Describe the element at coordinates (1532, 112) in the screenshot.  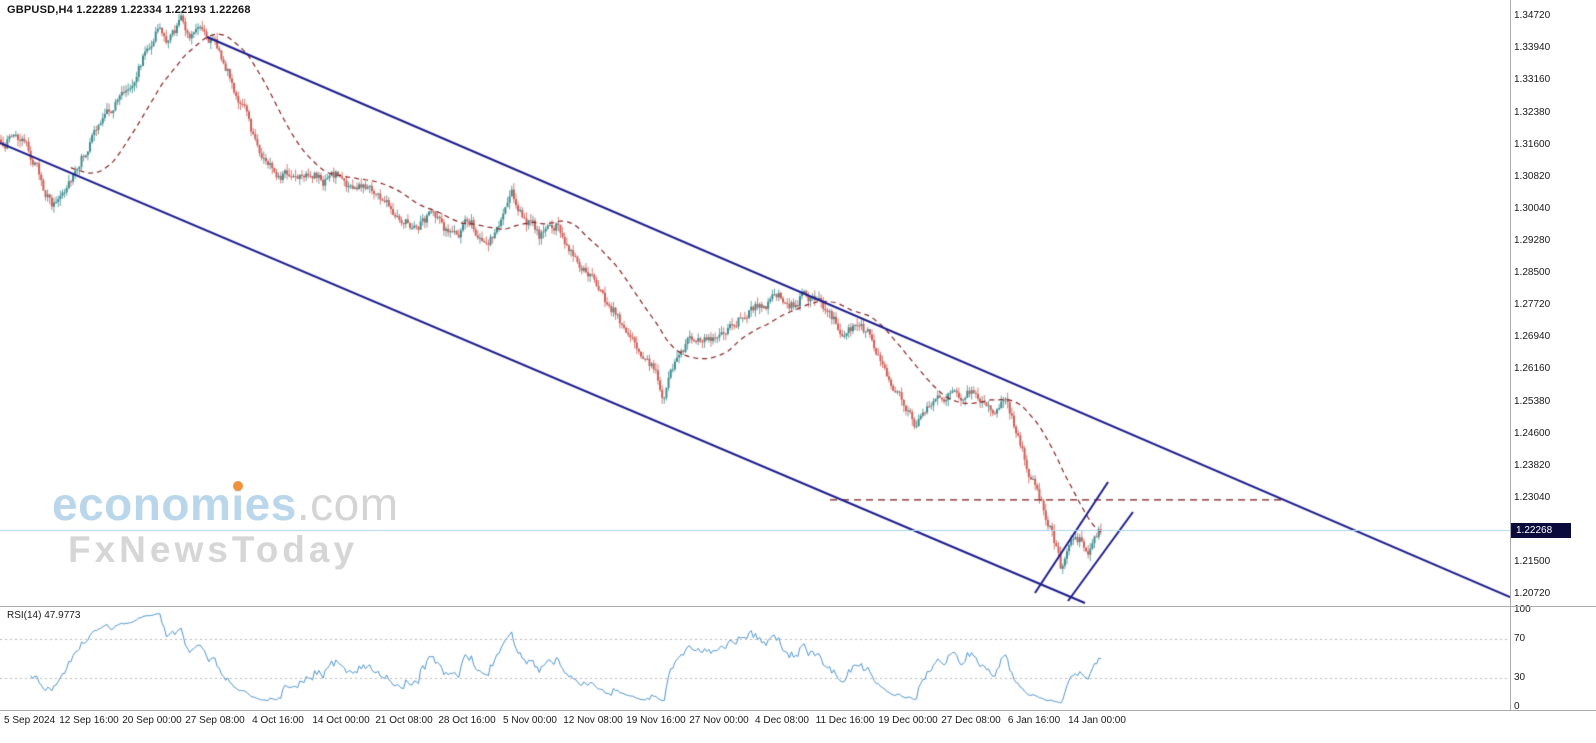
I see `price-tick-label: 1.32380` at that location.